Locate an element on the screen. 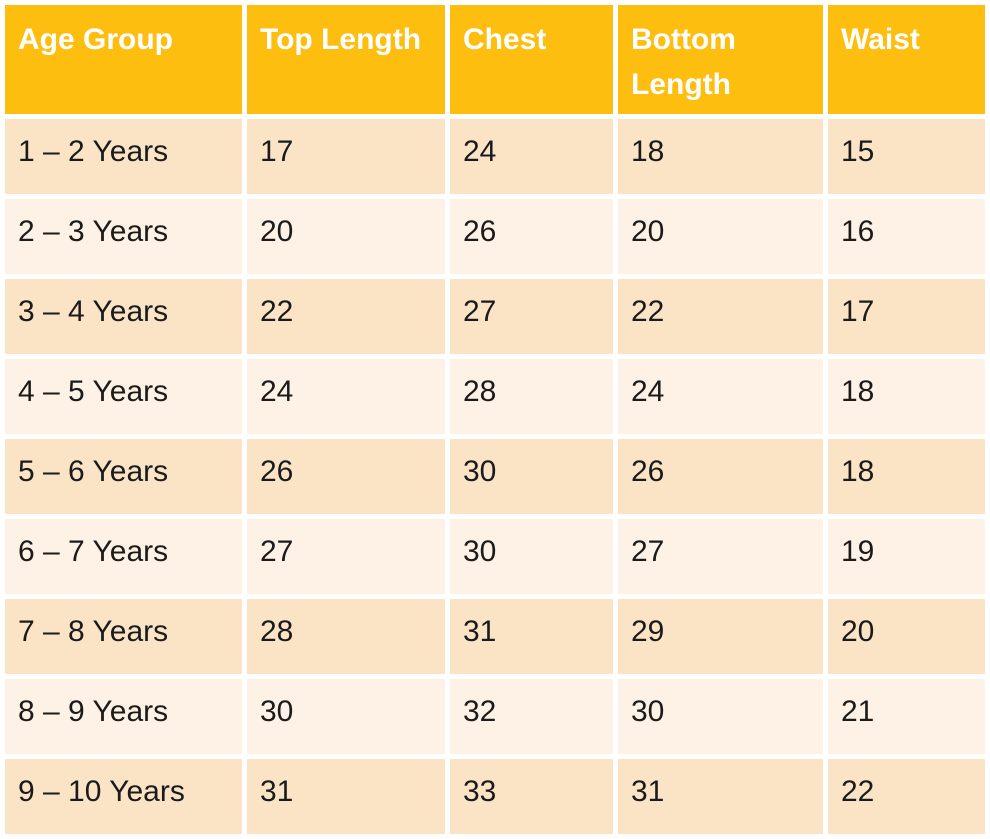  value-cell: 19 is located at coordinates (906, 556).